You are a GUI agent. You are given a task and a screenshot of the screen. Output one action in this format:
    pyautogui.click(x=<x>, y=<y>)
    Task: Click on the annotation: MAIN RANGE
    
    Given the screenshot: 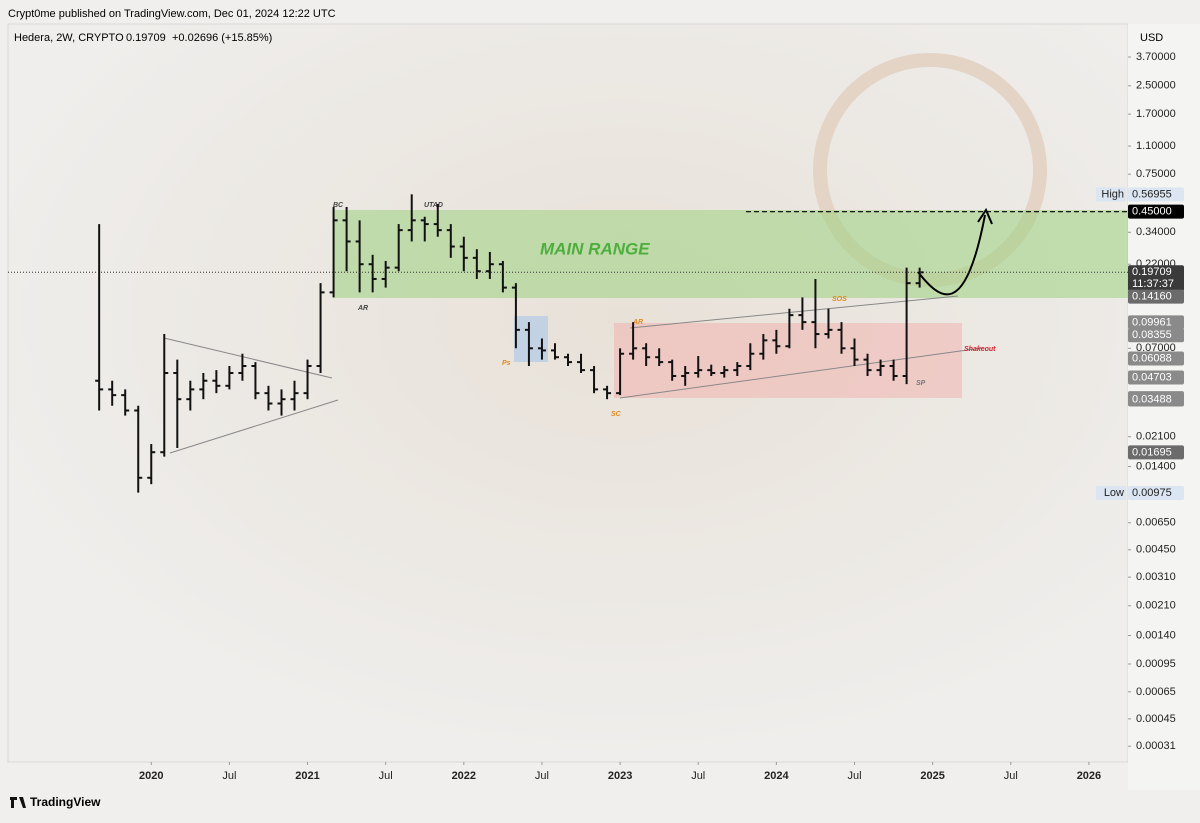 What is the action you would take?
    pyautogui.click(x=595, y=248)
    